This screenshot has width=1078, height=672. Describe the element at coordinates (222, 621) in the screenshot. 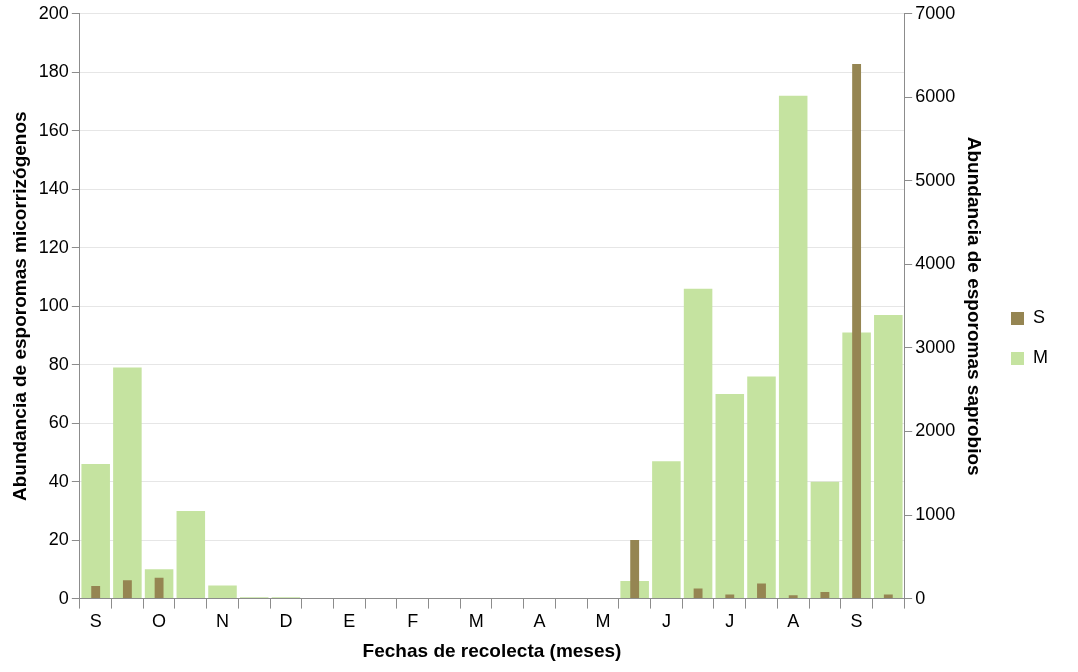

I see `x-tick-label: N` at that location.